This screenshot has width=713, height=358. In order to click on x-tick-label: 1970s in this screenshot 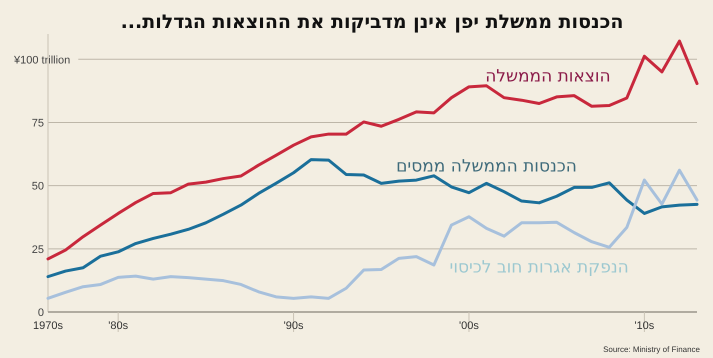, I will do `click(48, 326)`.